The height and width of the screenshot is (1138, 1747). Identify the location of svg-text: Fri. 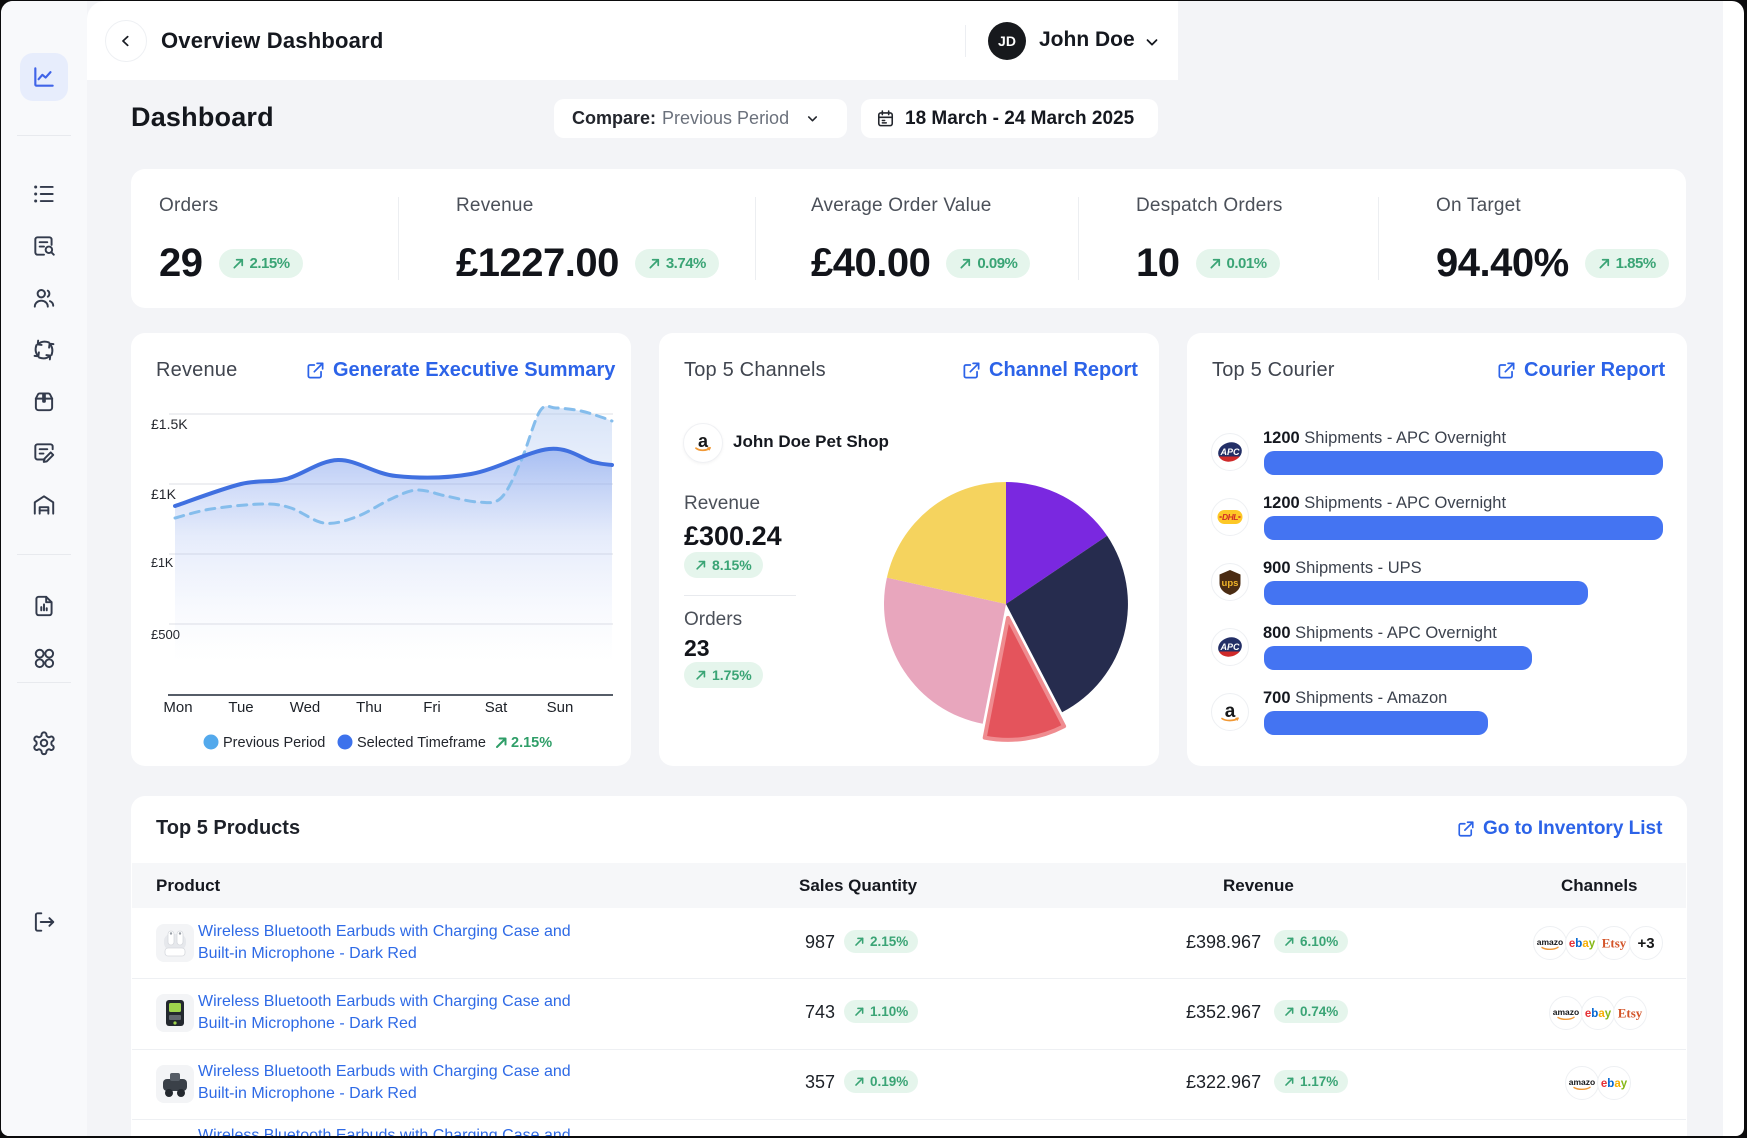
(432, 707).